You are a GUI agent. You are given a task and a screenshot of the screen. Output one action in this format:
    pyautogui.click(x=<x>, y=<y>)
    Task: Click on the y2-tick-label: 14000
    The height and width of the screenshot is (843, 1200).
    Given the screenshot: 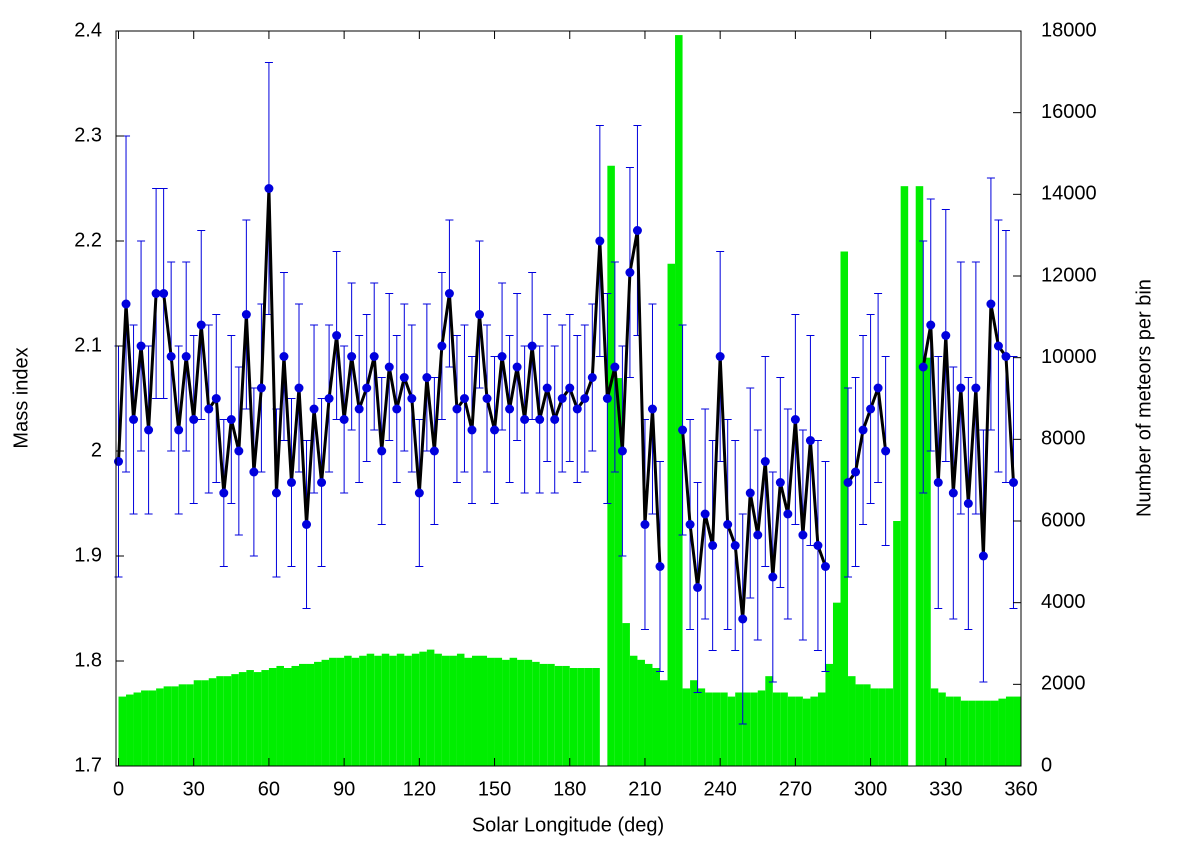 What is the action you would take?
    pyautogui.click(x=1069, y=194)
    